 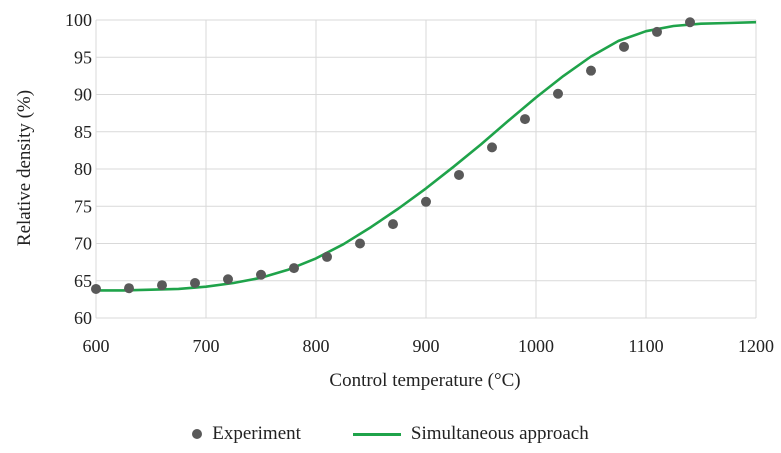 What do you see at coordinates (645, 346) in the screenshot?
I see `x-tick-label: 1100` at bounding box center [645, 346].